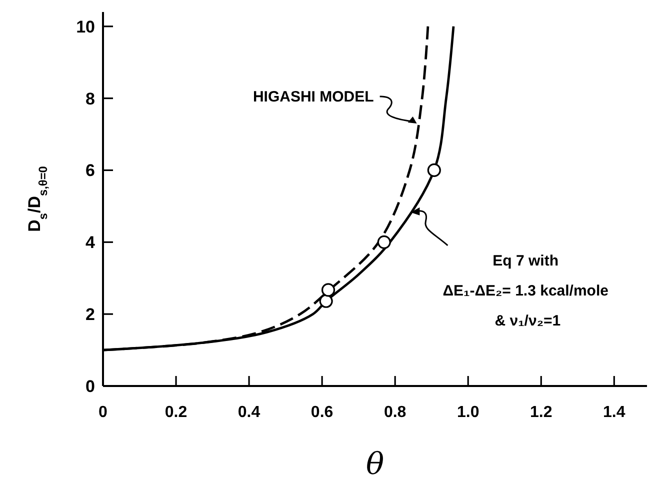 This screenshot has width=650, height=484. Describe the element at coordinates (313, 97) in the screenshot. I see `annotation: HIGASHI MODEL` at that location.